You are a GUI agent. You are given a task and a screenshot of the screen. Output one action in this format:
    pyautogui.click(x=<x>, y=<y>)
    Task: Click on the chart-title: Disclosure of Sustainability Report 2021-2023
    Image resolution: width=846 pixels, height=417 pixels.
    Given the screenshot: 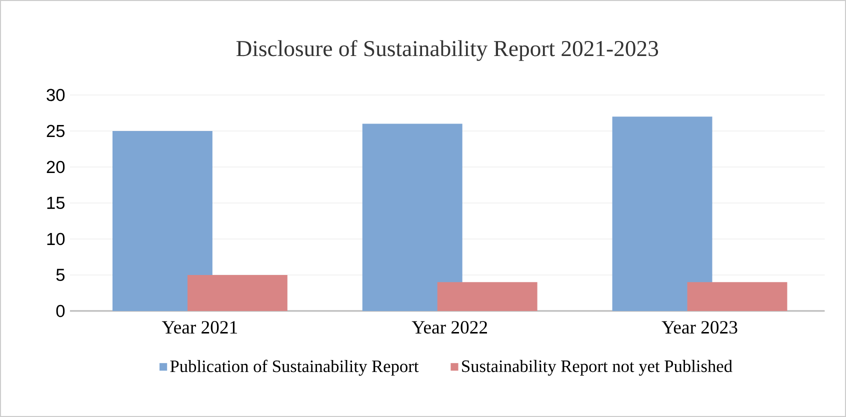 What is the action you would take?
    pyautogui.click(x=447, y=50)
    